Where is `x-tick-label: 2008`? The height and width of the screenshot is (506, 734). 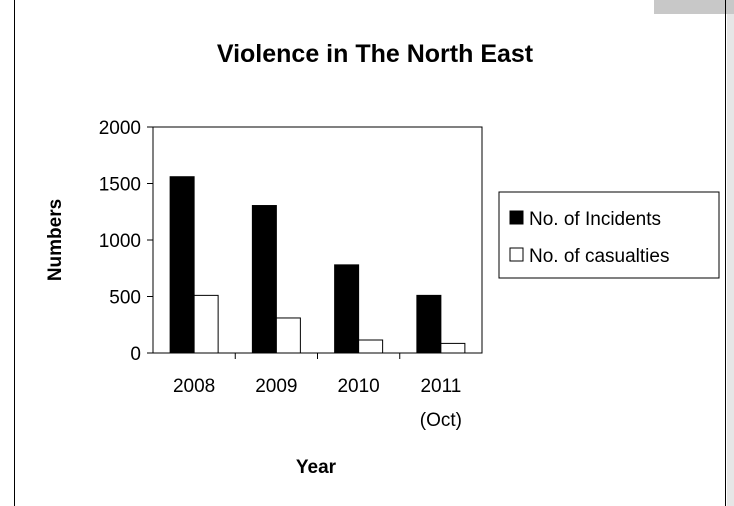 x-tick-label: 2008 is located at coordinates (194, 386).